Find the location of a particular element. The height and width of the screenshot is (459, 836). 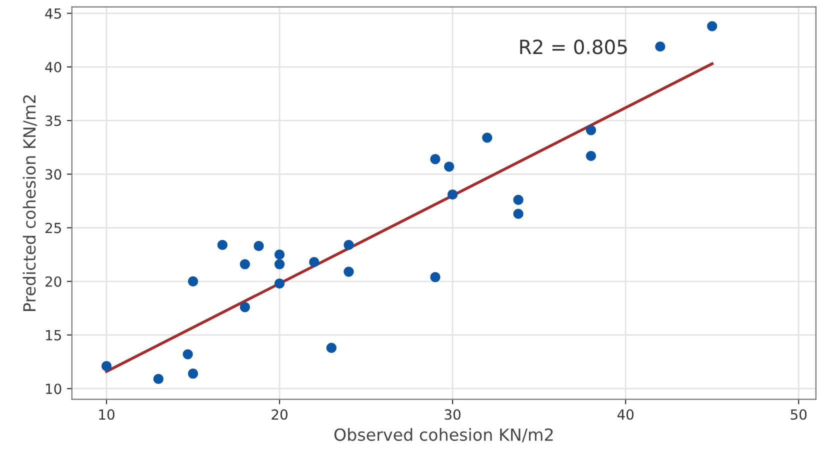

x-tick-label: 20 is located at coordinates (280, 414).